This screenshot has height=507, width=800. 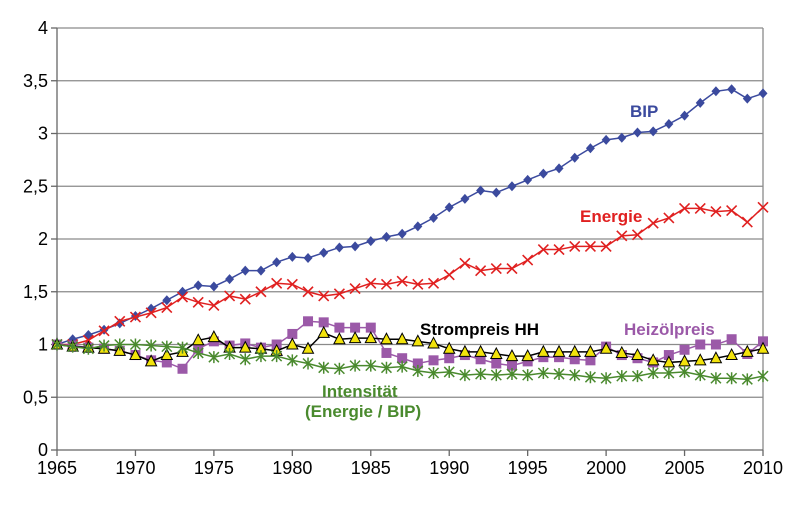 What do you see at coordinates (57, 468) in the screenshot?
I see `x-tick-label: 1965` at bounding box center [57, 468].